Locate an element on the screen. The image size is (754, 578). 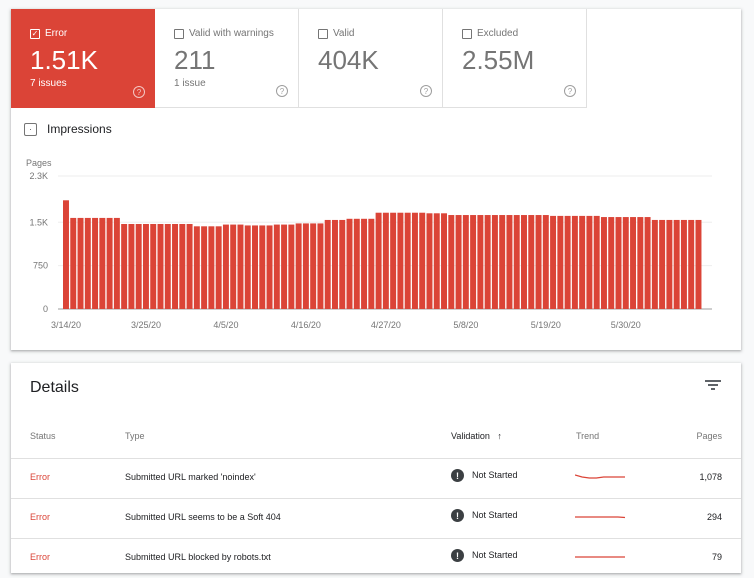
tile-label: ✓ Error is located at coordinates (48, 33).